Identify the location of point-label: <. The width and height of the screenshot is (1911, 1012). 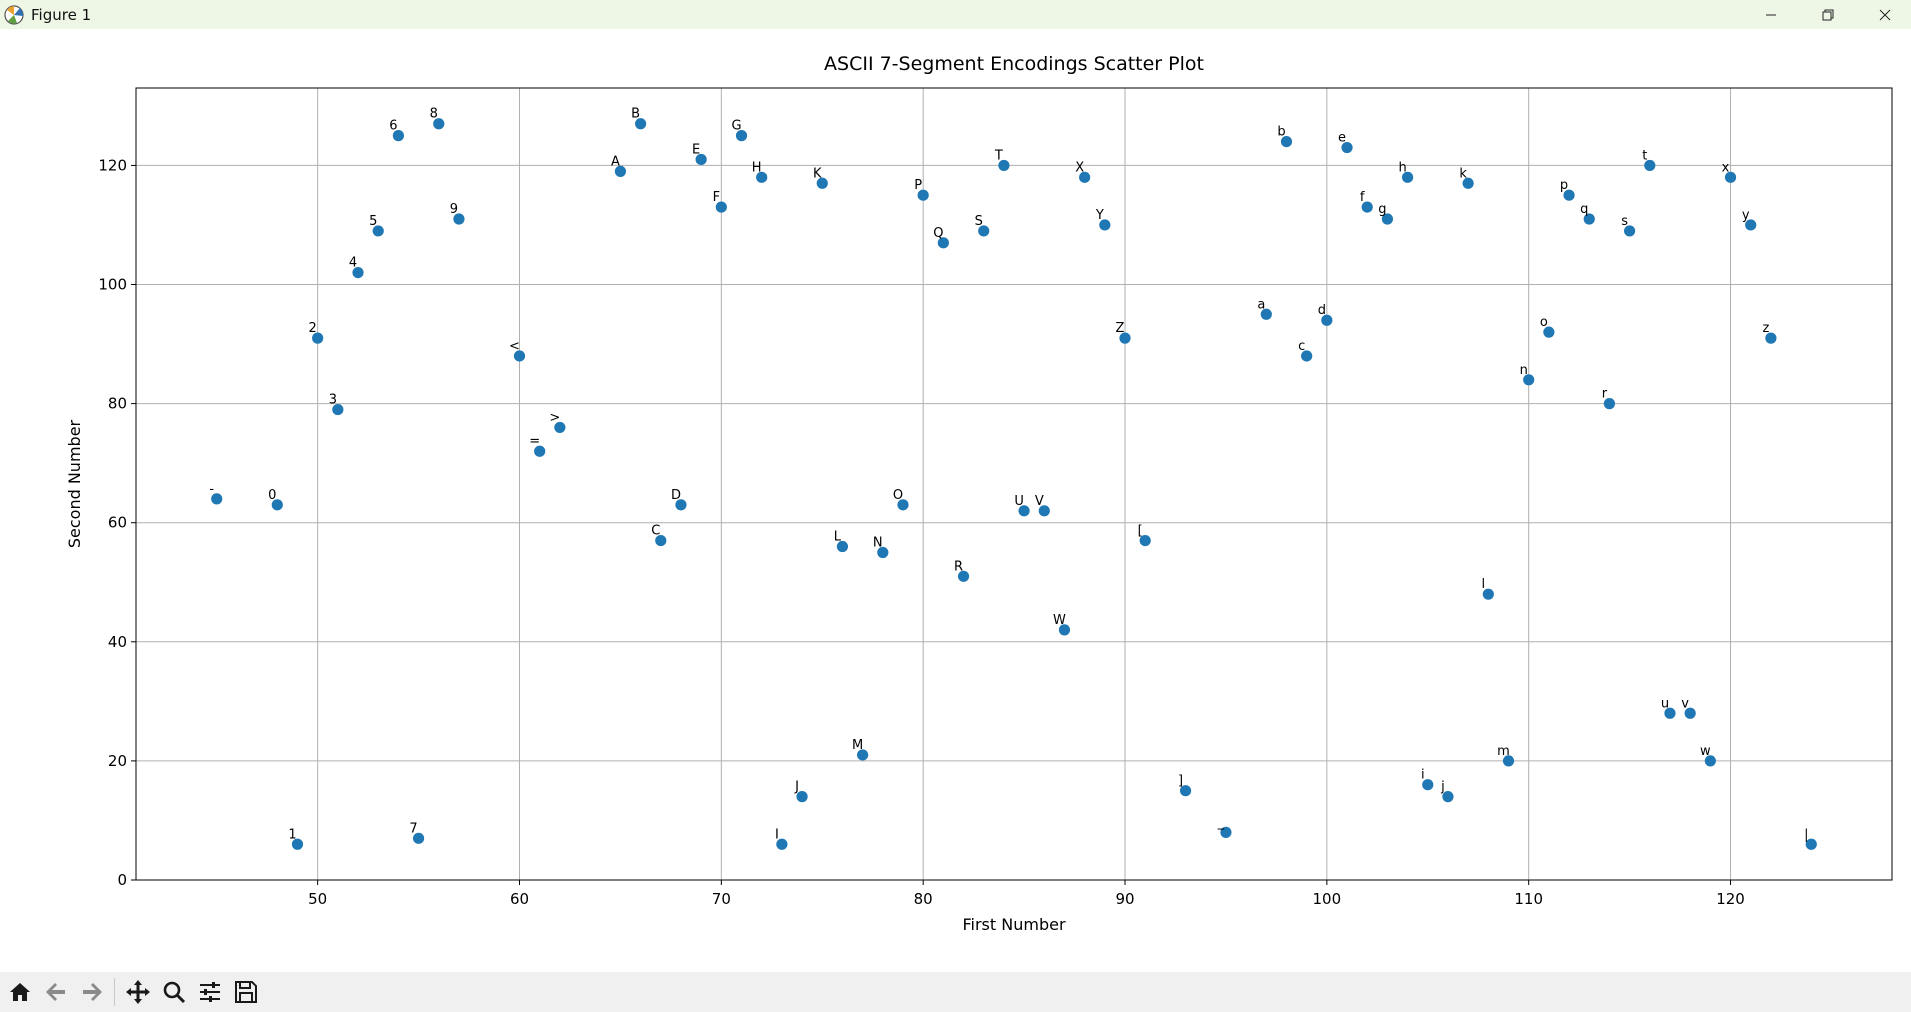
(514, 346).